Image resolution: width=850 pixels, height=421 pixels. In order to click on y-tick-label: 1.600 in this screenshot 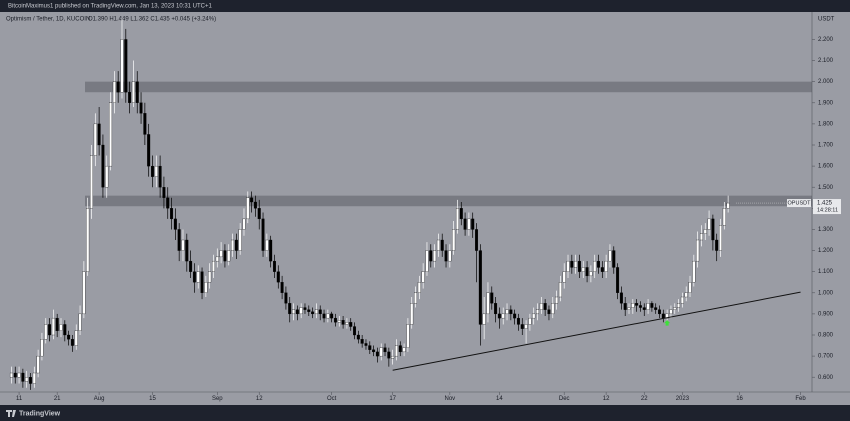, I will do `click(826, 167)`.